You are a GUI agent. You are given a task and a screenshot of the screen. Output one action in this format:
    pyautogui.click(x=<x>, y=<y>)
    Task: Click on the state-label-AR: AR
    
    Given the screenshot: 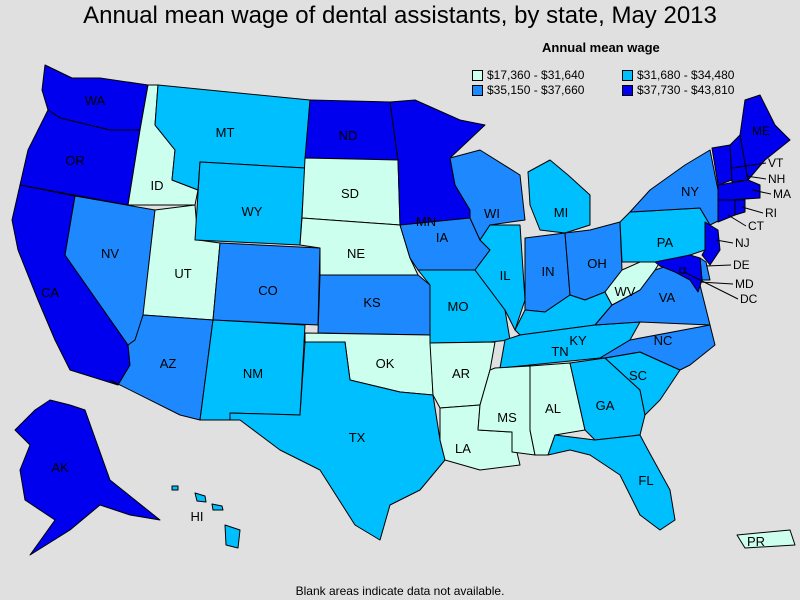 What is the action you would take?
    pyautogui.click(x=461, y=373)
    